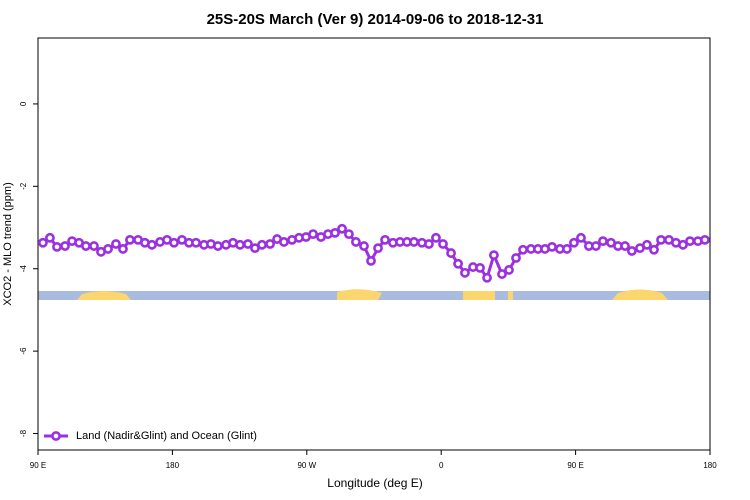  What do you see at coordinates (8, 243) in the screenshot?
I see `y-axis-label: XCO2 - MLO trend (ppm)` at bounding box center [8, 243].